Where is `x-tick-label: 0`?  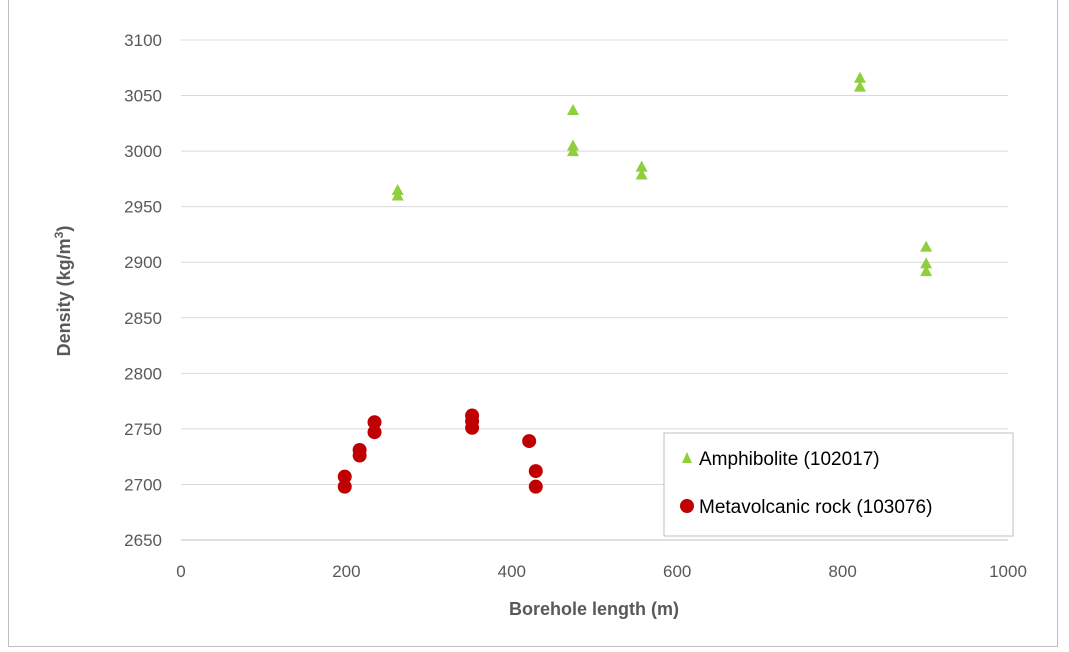
x-tick-label: 0 is located at coordinates (180, 571).